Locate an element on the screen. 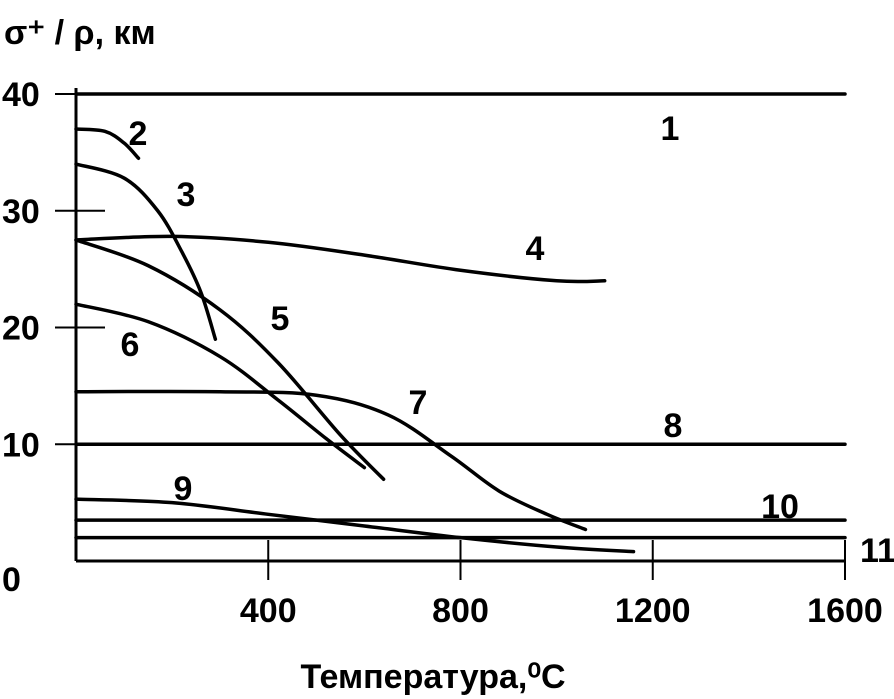  y-tick-label: 30 is located at coordinates (21, 212).